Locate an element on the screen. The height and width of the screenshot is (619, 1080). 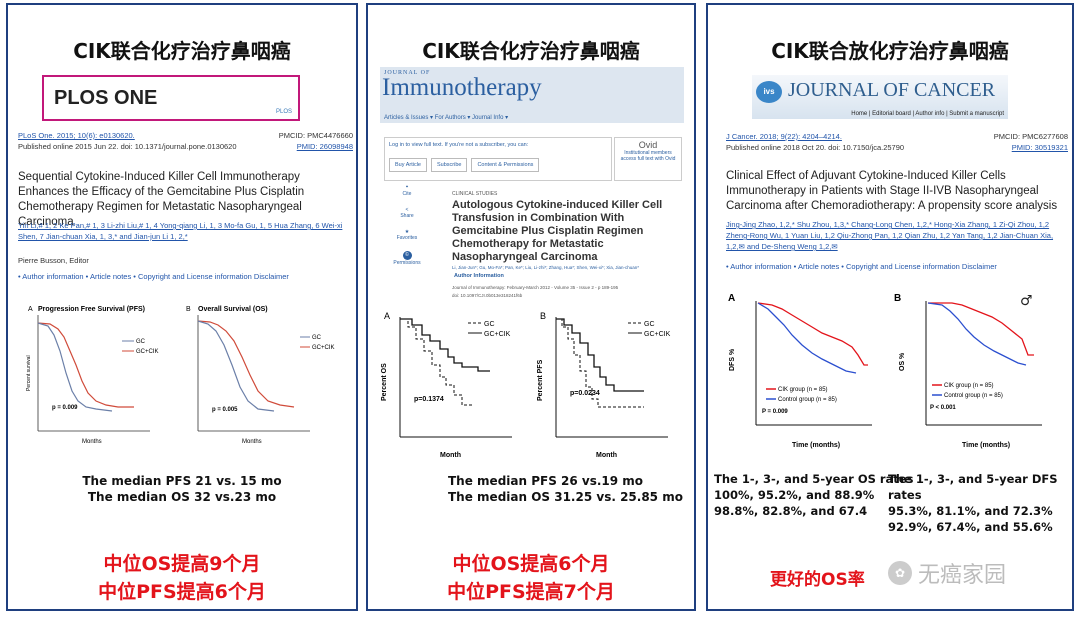
plos-one-logo: PLOS ONE PLOS is located at coordinates (171, 98).